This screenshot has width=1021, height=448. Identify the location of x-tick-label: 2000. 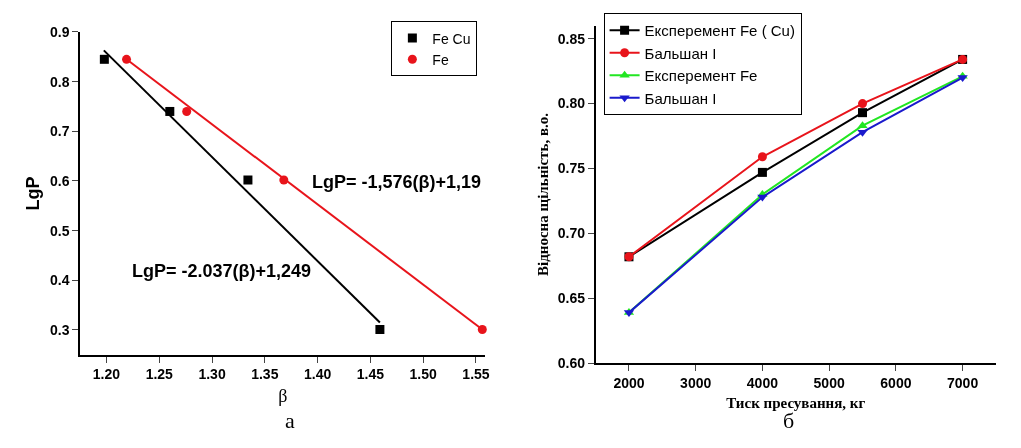
(629, 382).